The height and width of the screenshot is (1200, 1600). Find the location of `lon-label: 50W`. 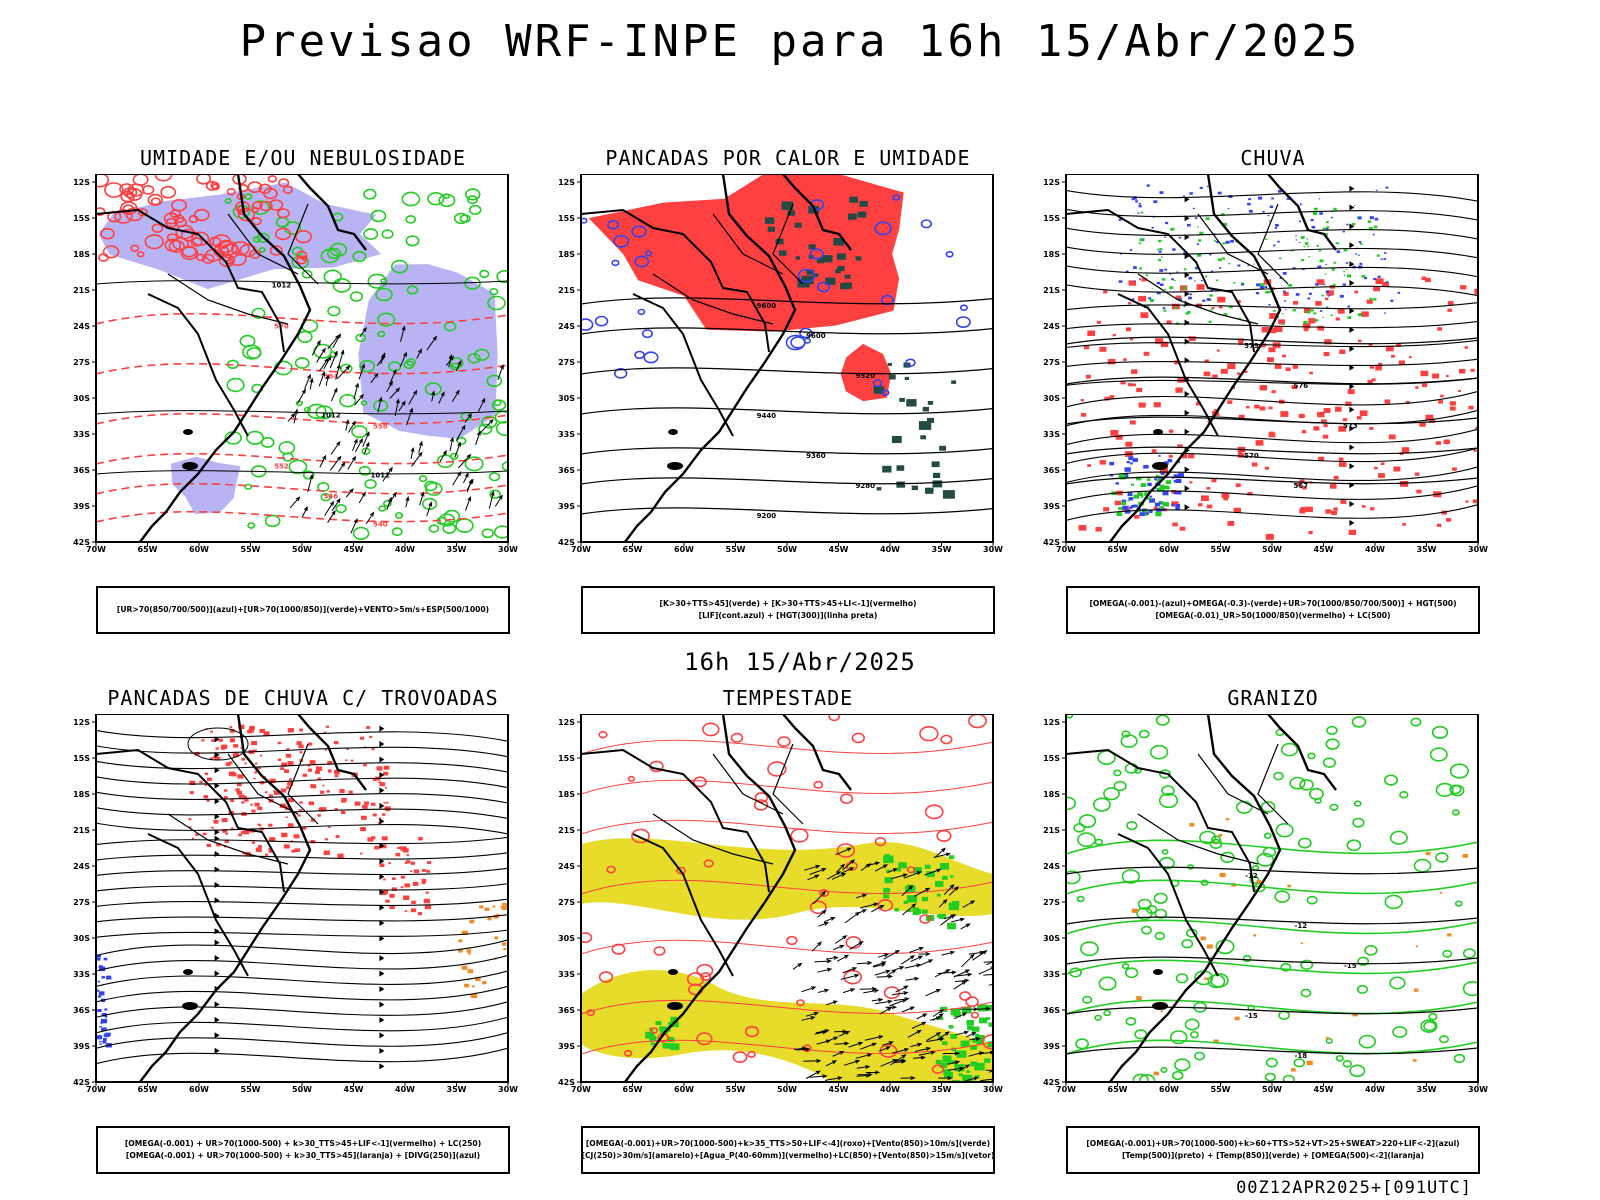

lon-label: 50W is located at coordinates (1272, 1089).